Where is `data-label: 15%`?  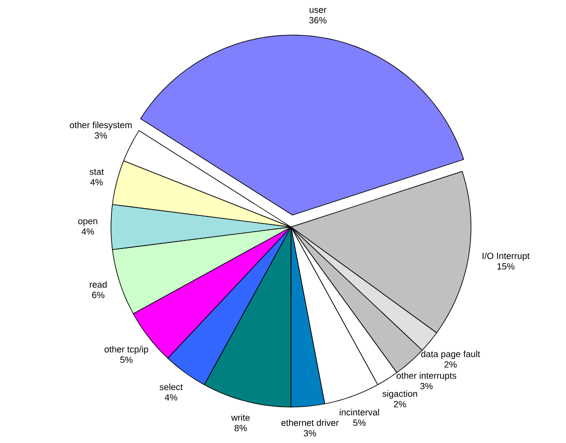
data-label: 15% is located at coordinates (505, 266).